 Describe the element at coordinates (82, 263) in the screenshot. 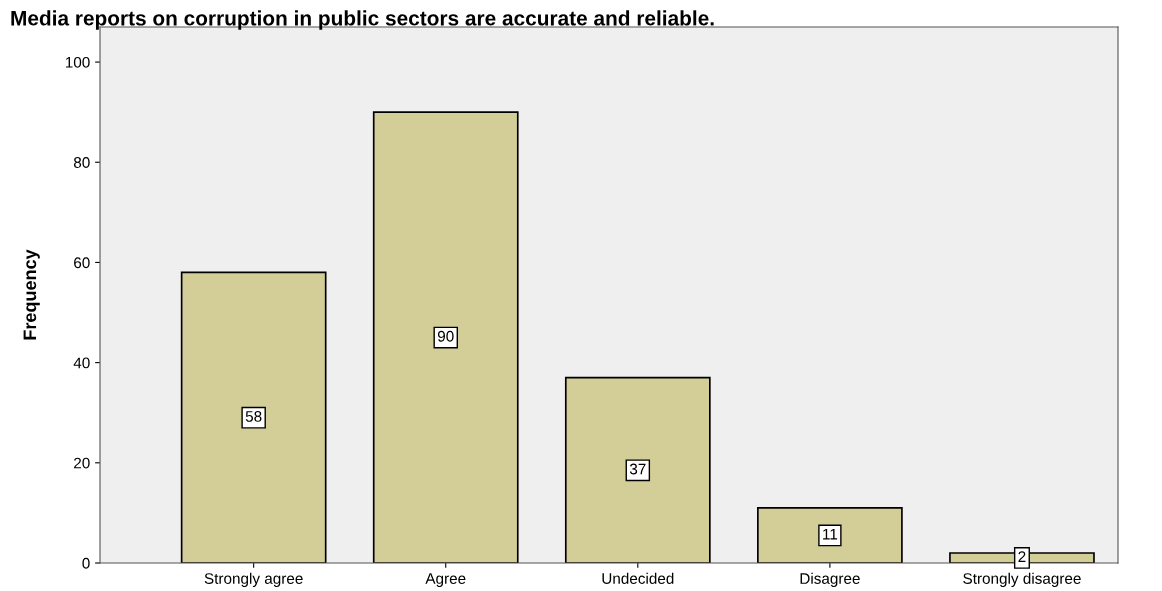

I see `y-tick-label: 60` at that location.